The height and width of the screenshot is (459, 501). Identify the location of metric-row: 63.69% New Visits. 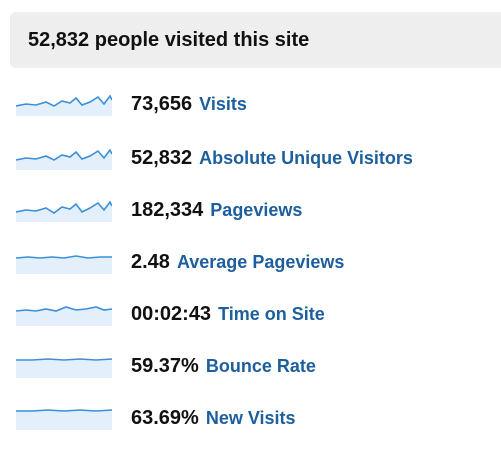
(256, 418).